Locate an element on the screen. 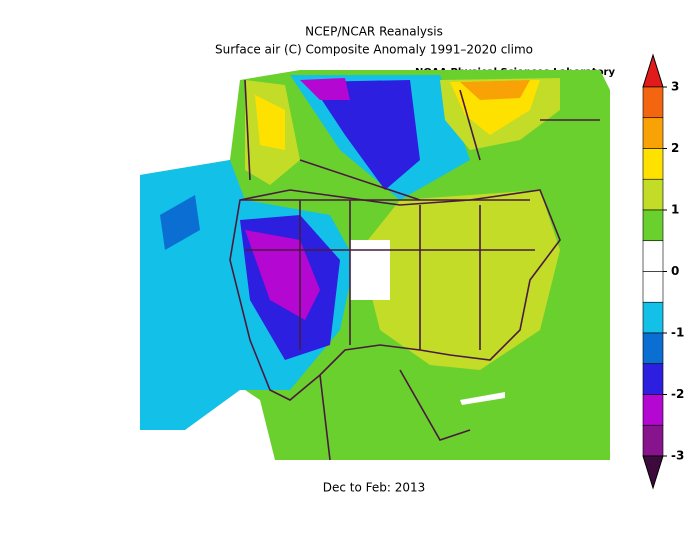  colorbar: 3 2 1 0 -1 -2 -3 is located at coordinates (663, 271).